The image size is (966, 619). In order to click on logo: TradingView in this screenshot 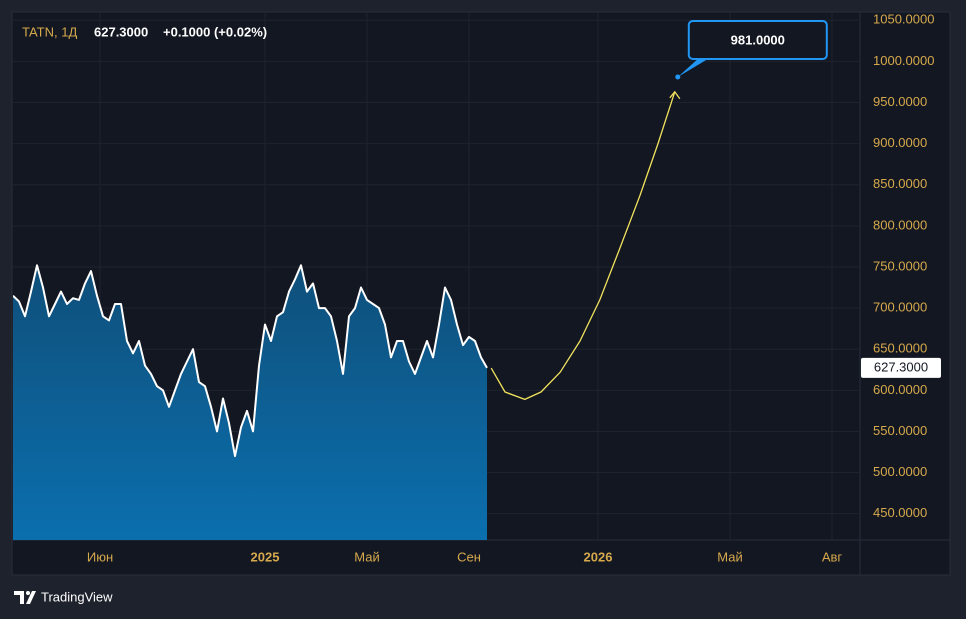, I will do `click(63, 596)`.